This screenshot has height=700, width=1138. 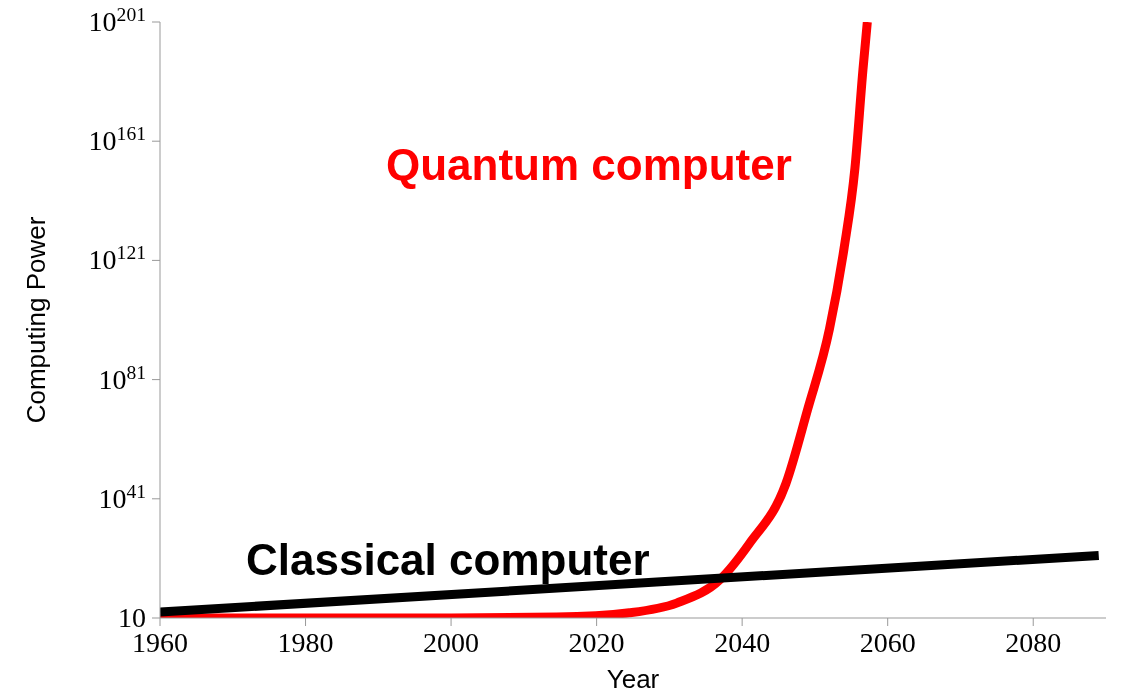 I want to click on x-axis-title: Year, so click(x=633, y=679).